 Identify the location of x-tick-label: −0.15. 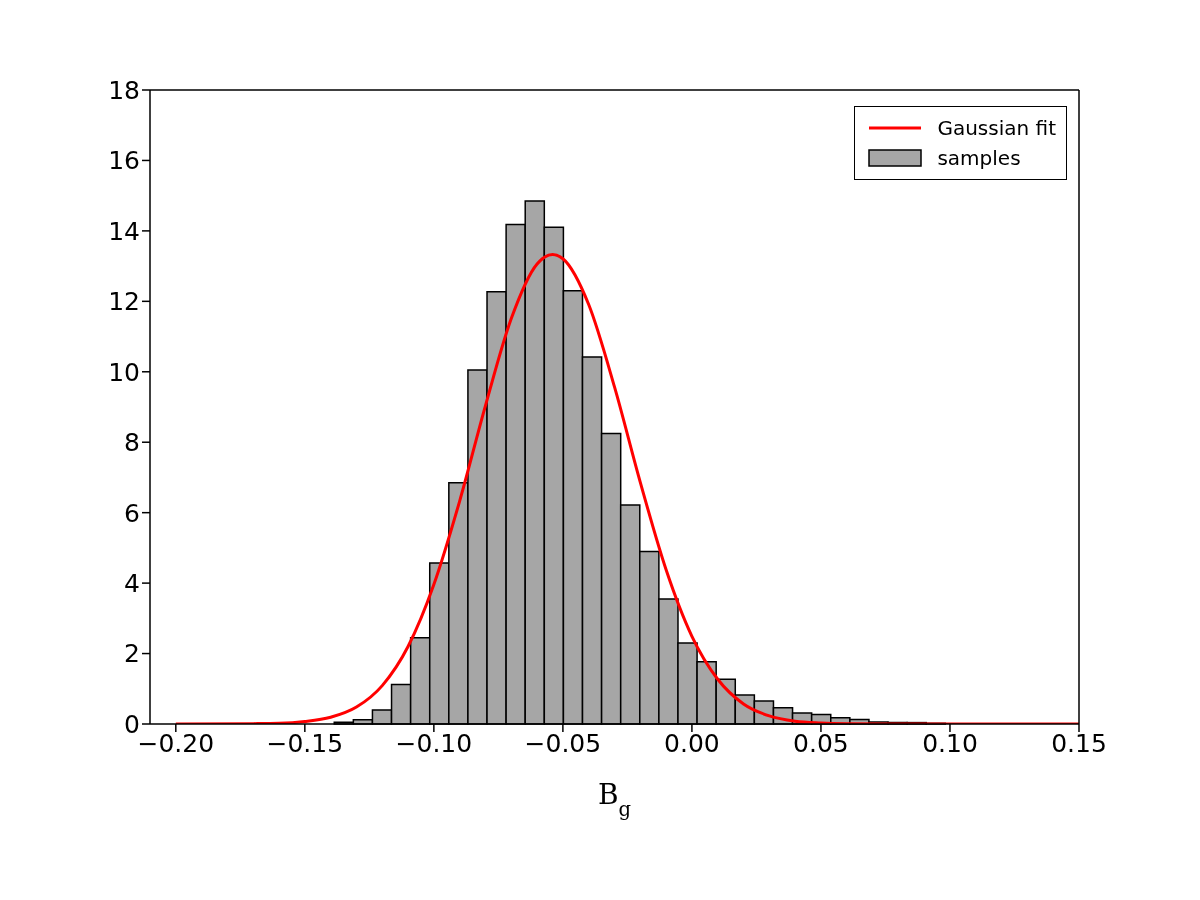
(305, 743).